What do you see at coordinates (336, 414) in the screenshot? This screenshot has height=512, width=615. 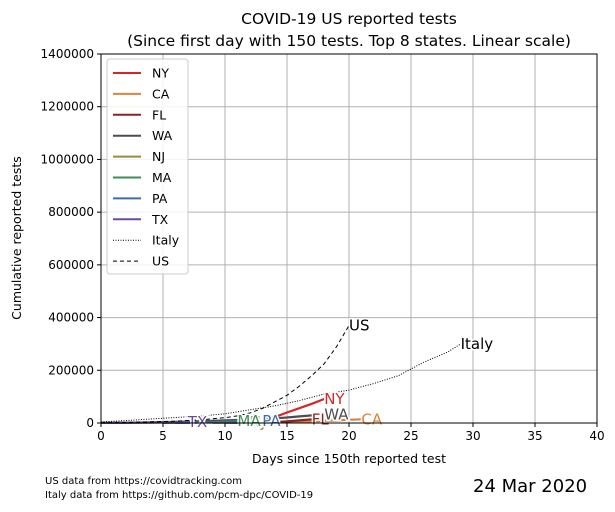 I see `series-end-label-wa: WA` at bounding box center [336, 414].